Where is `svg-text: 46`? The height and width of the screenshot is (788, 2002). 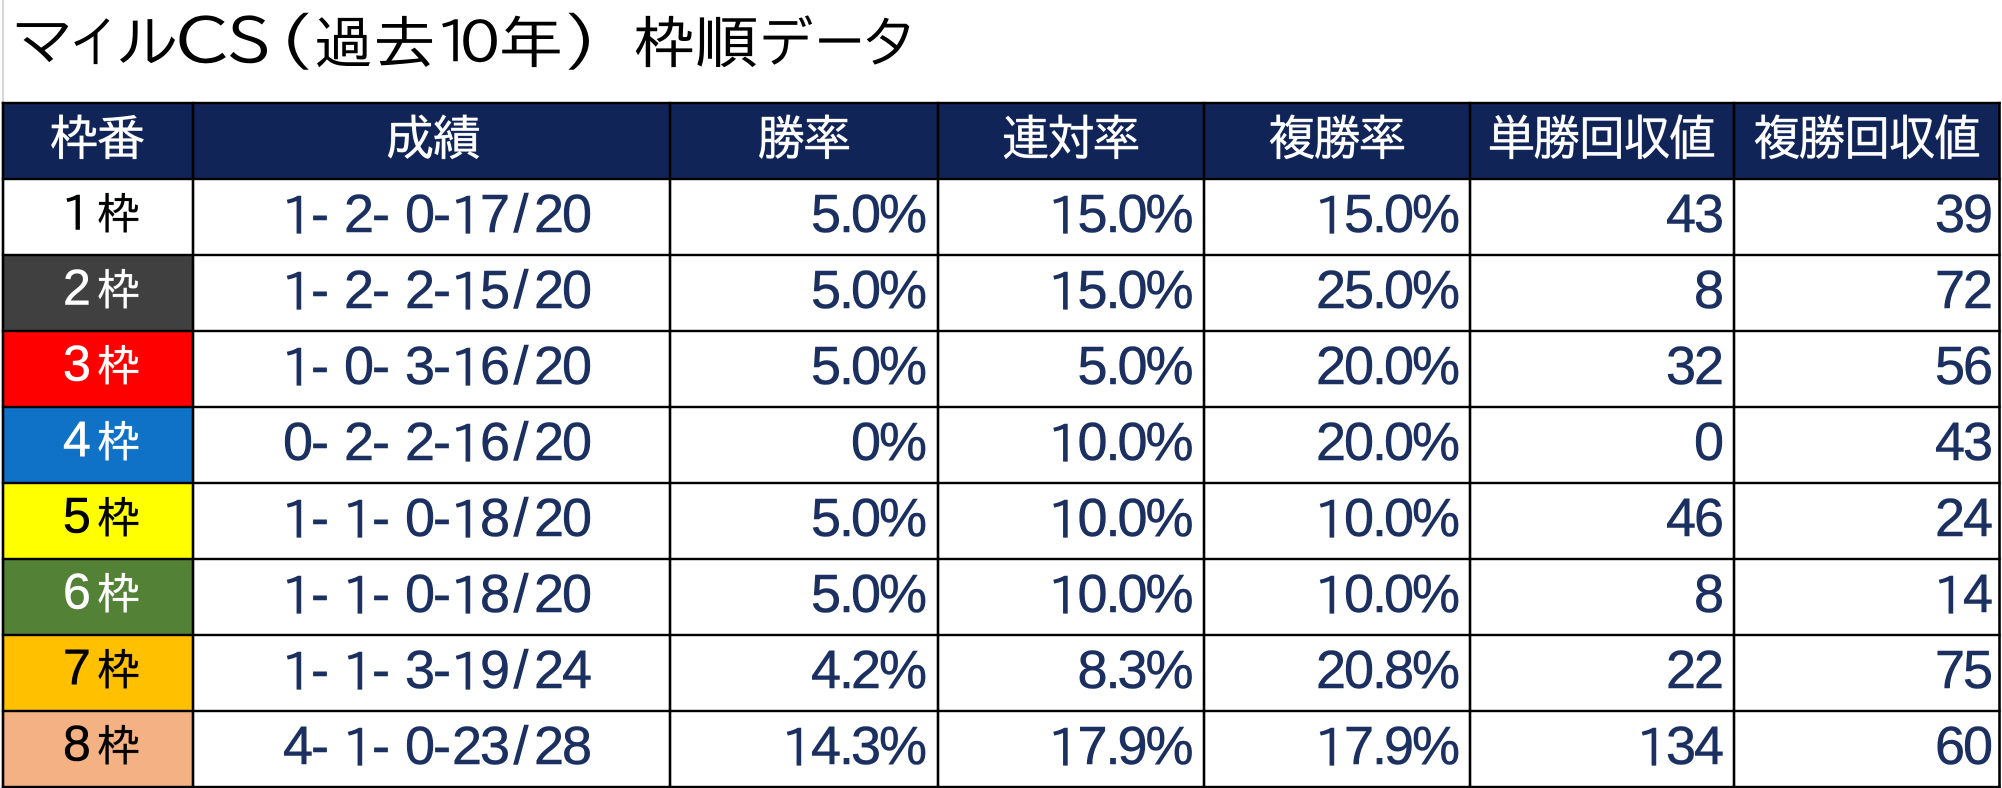
svg-text: 46 is located at coordinates (1695, 518).